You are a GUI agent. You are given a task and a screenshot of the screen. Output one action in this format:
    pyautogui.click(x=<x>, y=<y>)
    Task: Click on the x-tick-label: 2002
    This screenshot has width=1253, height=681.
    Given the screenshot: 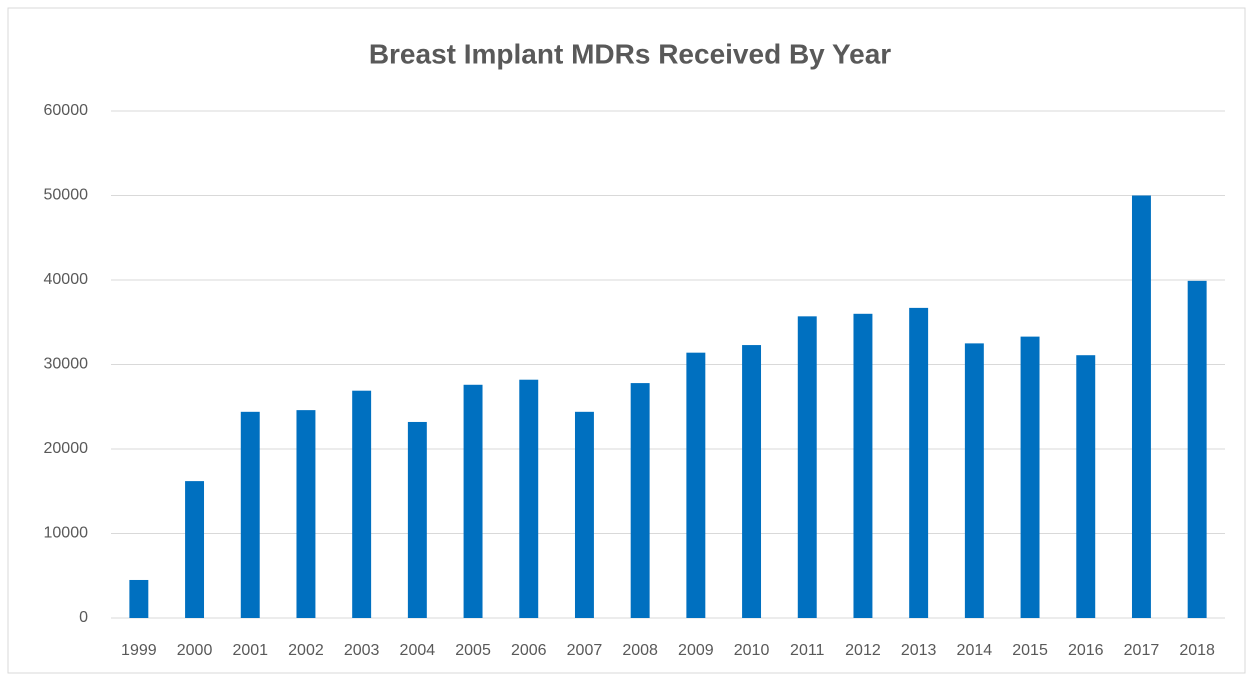 What is the action you would take?
    pyautogui.click(x=306, y=650)
    